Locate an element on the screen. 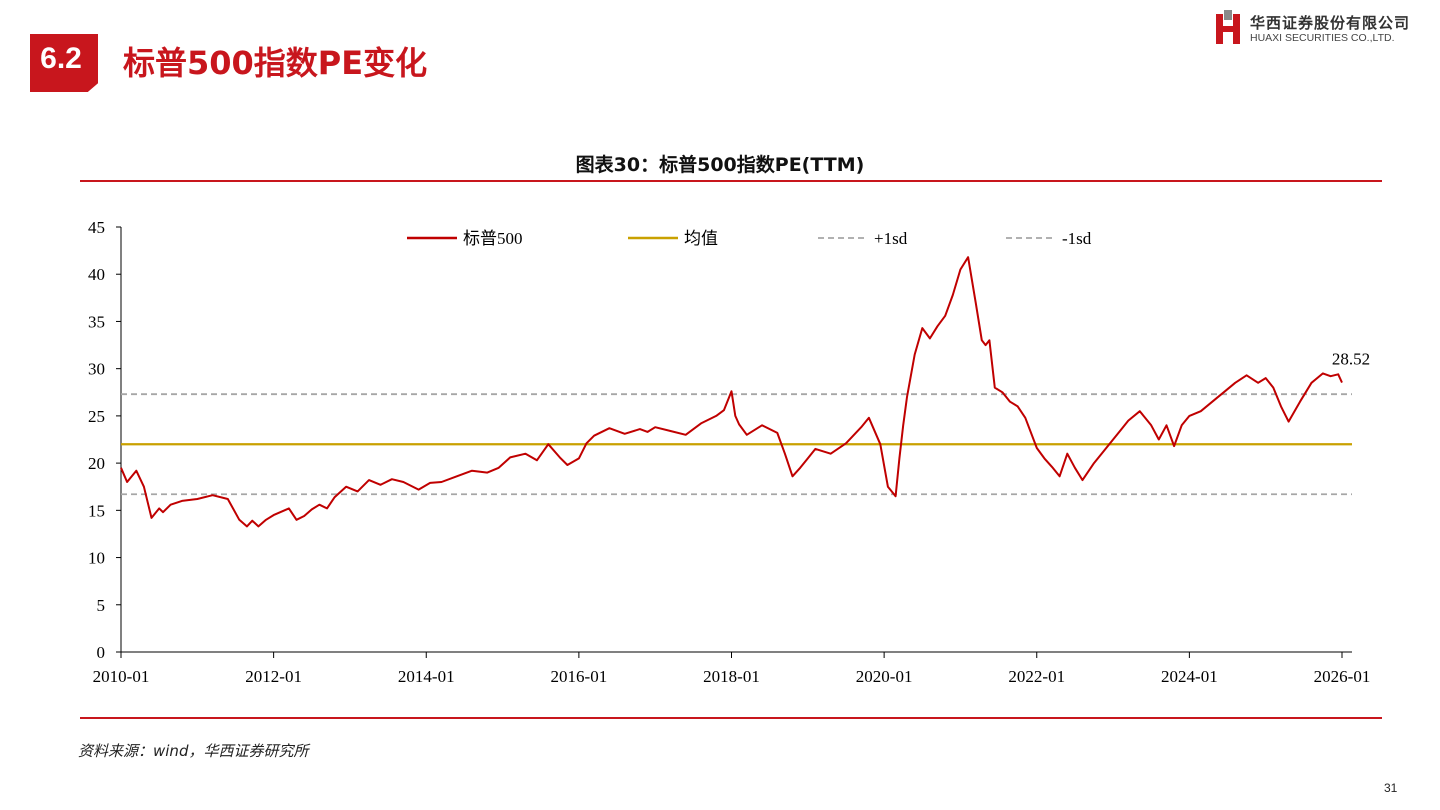  legend-item: +1sd is located at coordinates (863, 238).